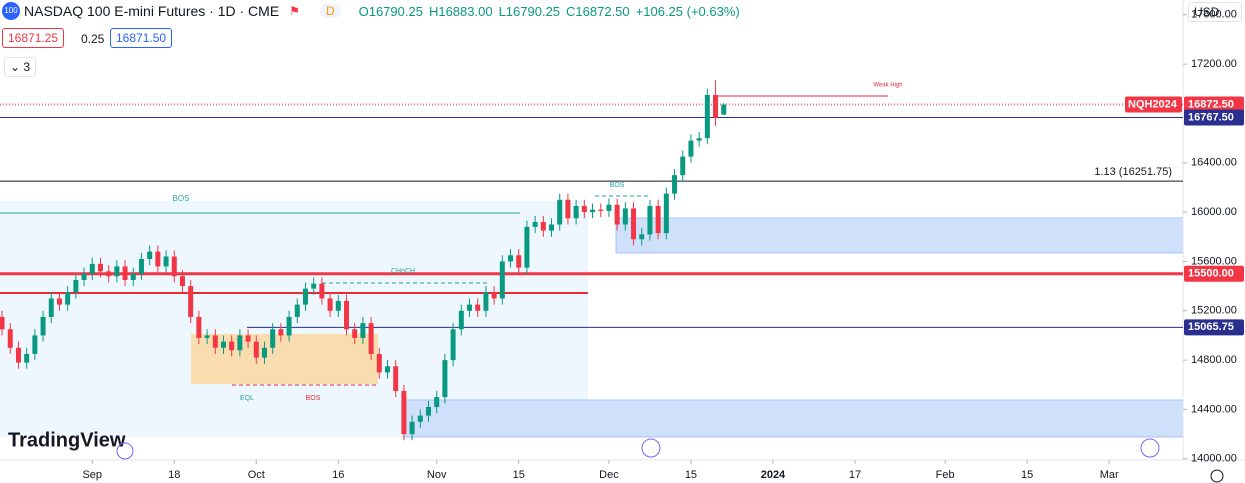  Describe the element at coordinates (141, 38) in the screenshot. I see `ask-box: 16871.50` at that location.